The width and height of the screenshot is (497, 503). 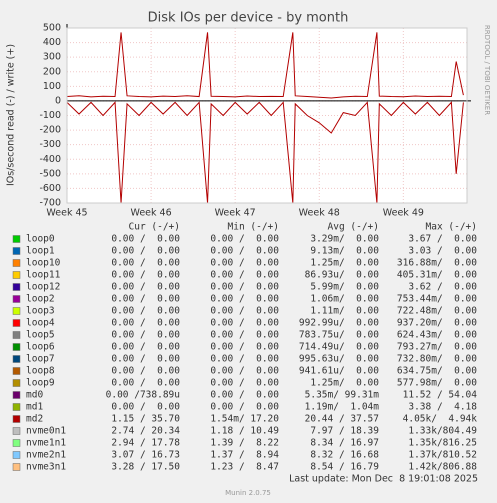 What do you see at coordinates (253, 227) in the screenshot?
I see `table-header: Min (-/+)` at bounding box center [253, 227].